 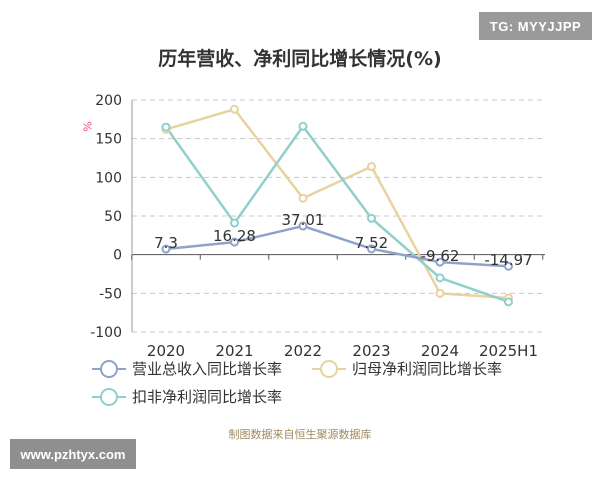 I want to click on y-tick-label: 0, so click(x=117, y=256).